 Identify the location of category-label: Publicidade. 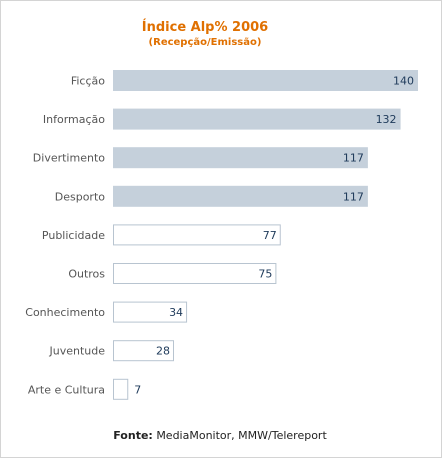
(73, 235).